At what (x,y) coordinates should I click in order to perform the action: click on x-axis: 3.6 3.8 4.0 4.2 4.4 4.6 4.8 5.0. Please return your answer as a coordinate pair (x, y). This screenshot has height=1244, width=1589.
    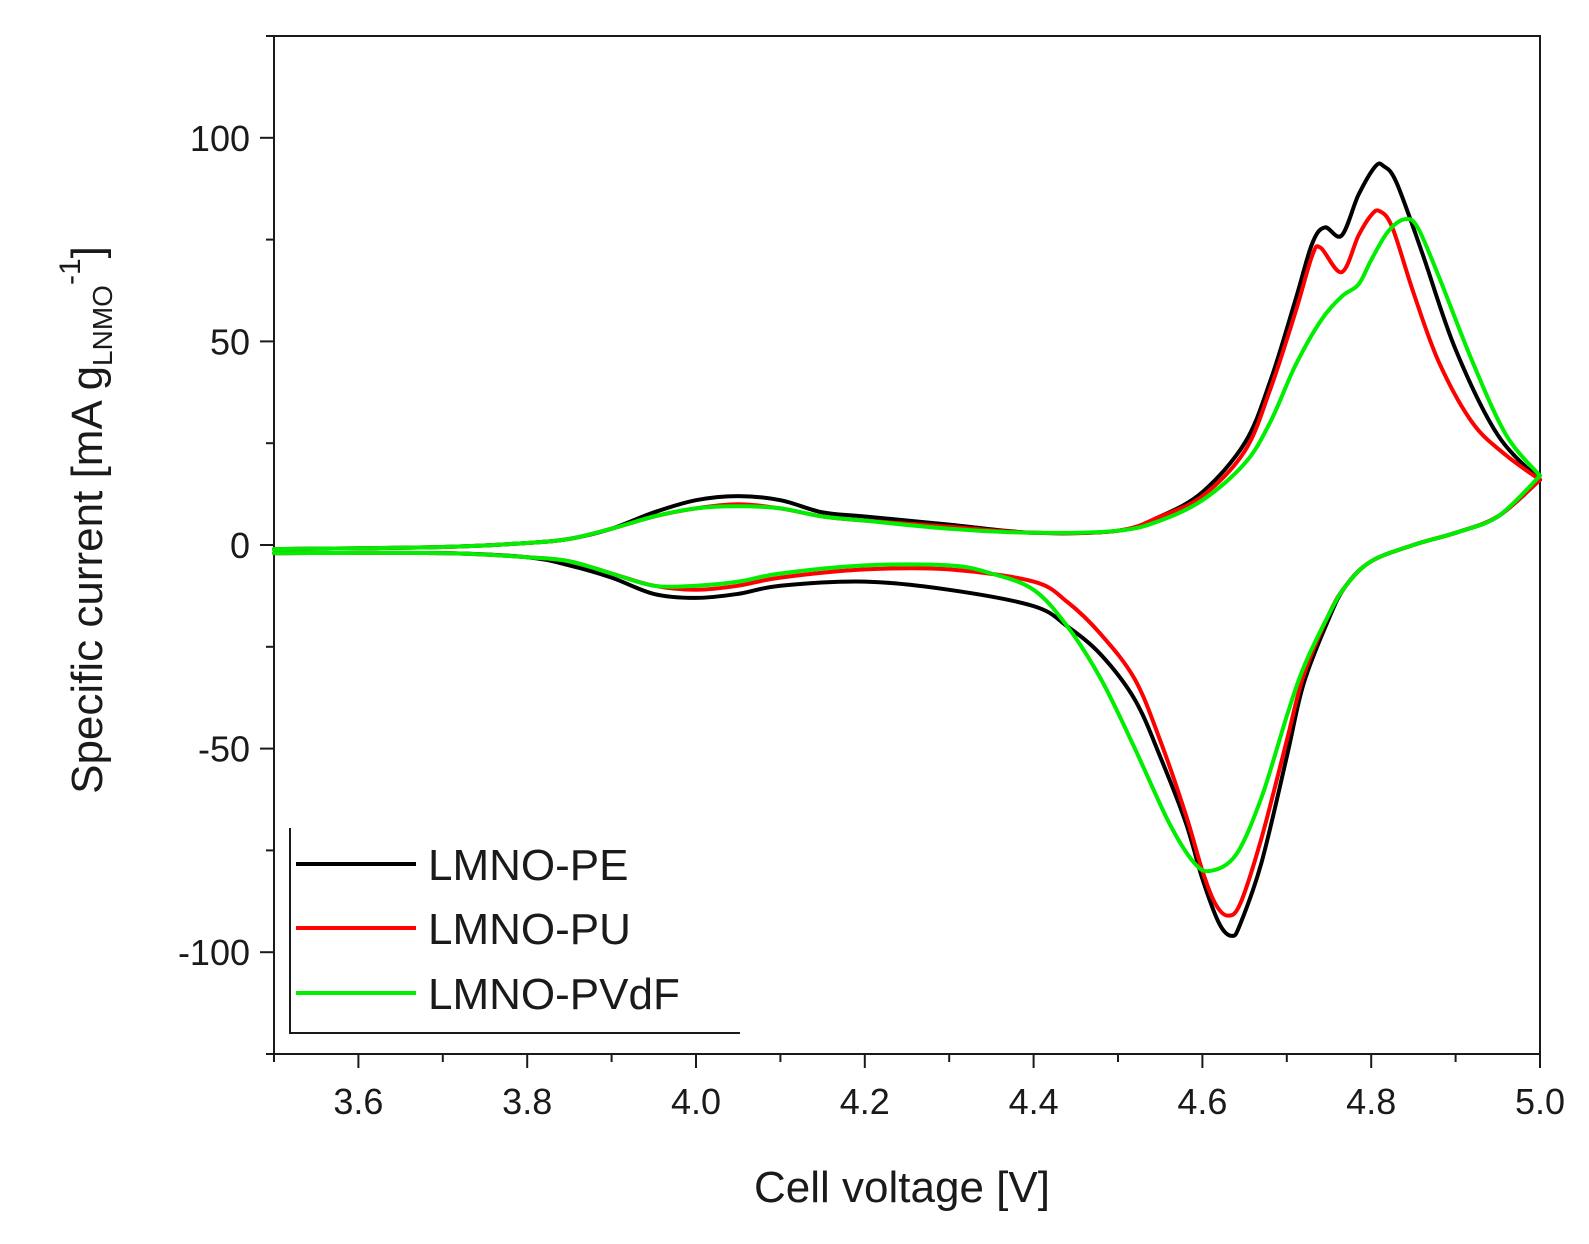
    Looking at the image, I should click on (919, 1088).